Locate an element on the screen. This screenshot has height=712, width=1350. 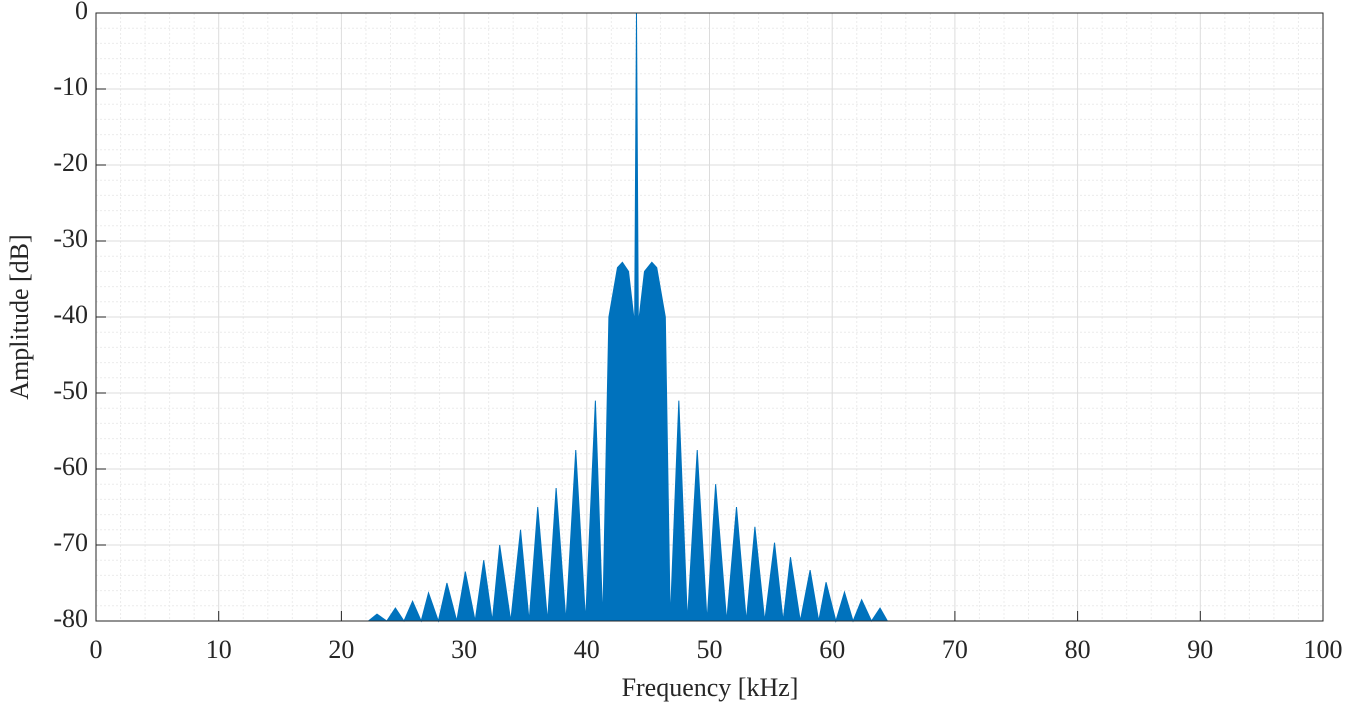
y-axis-label: Amplitude [dB] is located at coordinates (19, 316).